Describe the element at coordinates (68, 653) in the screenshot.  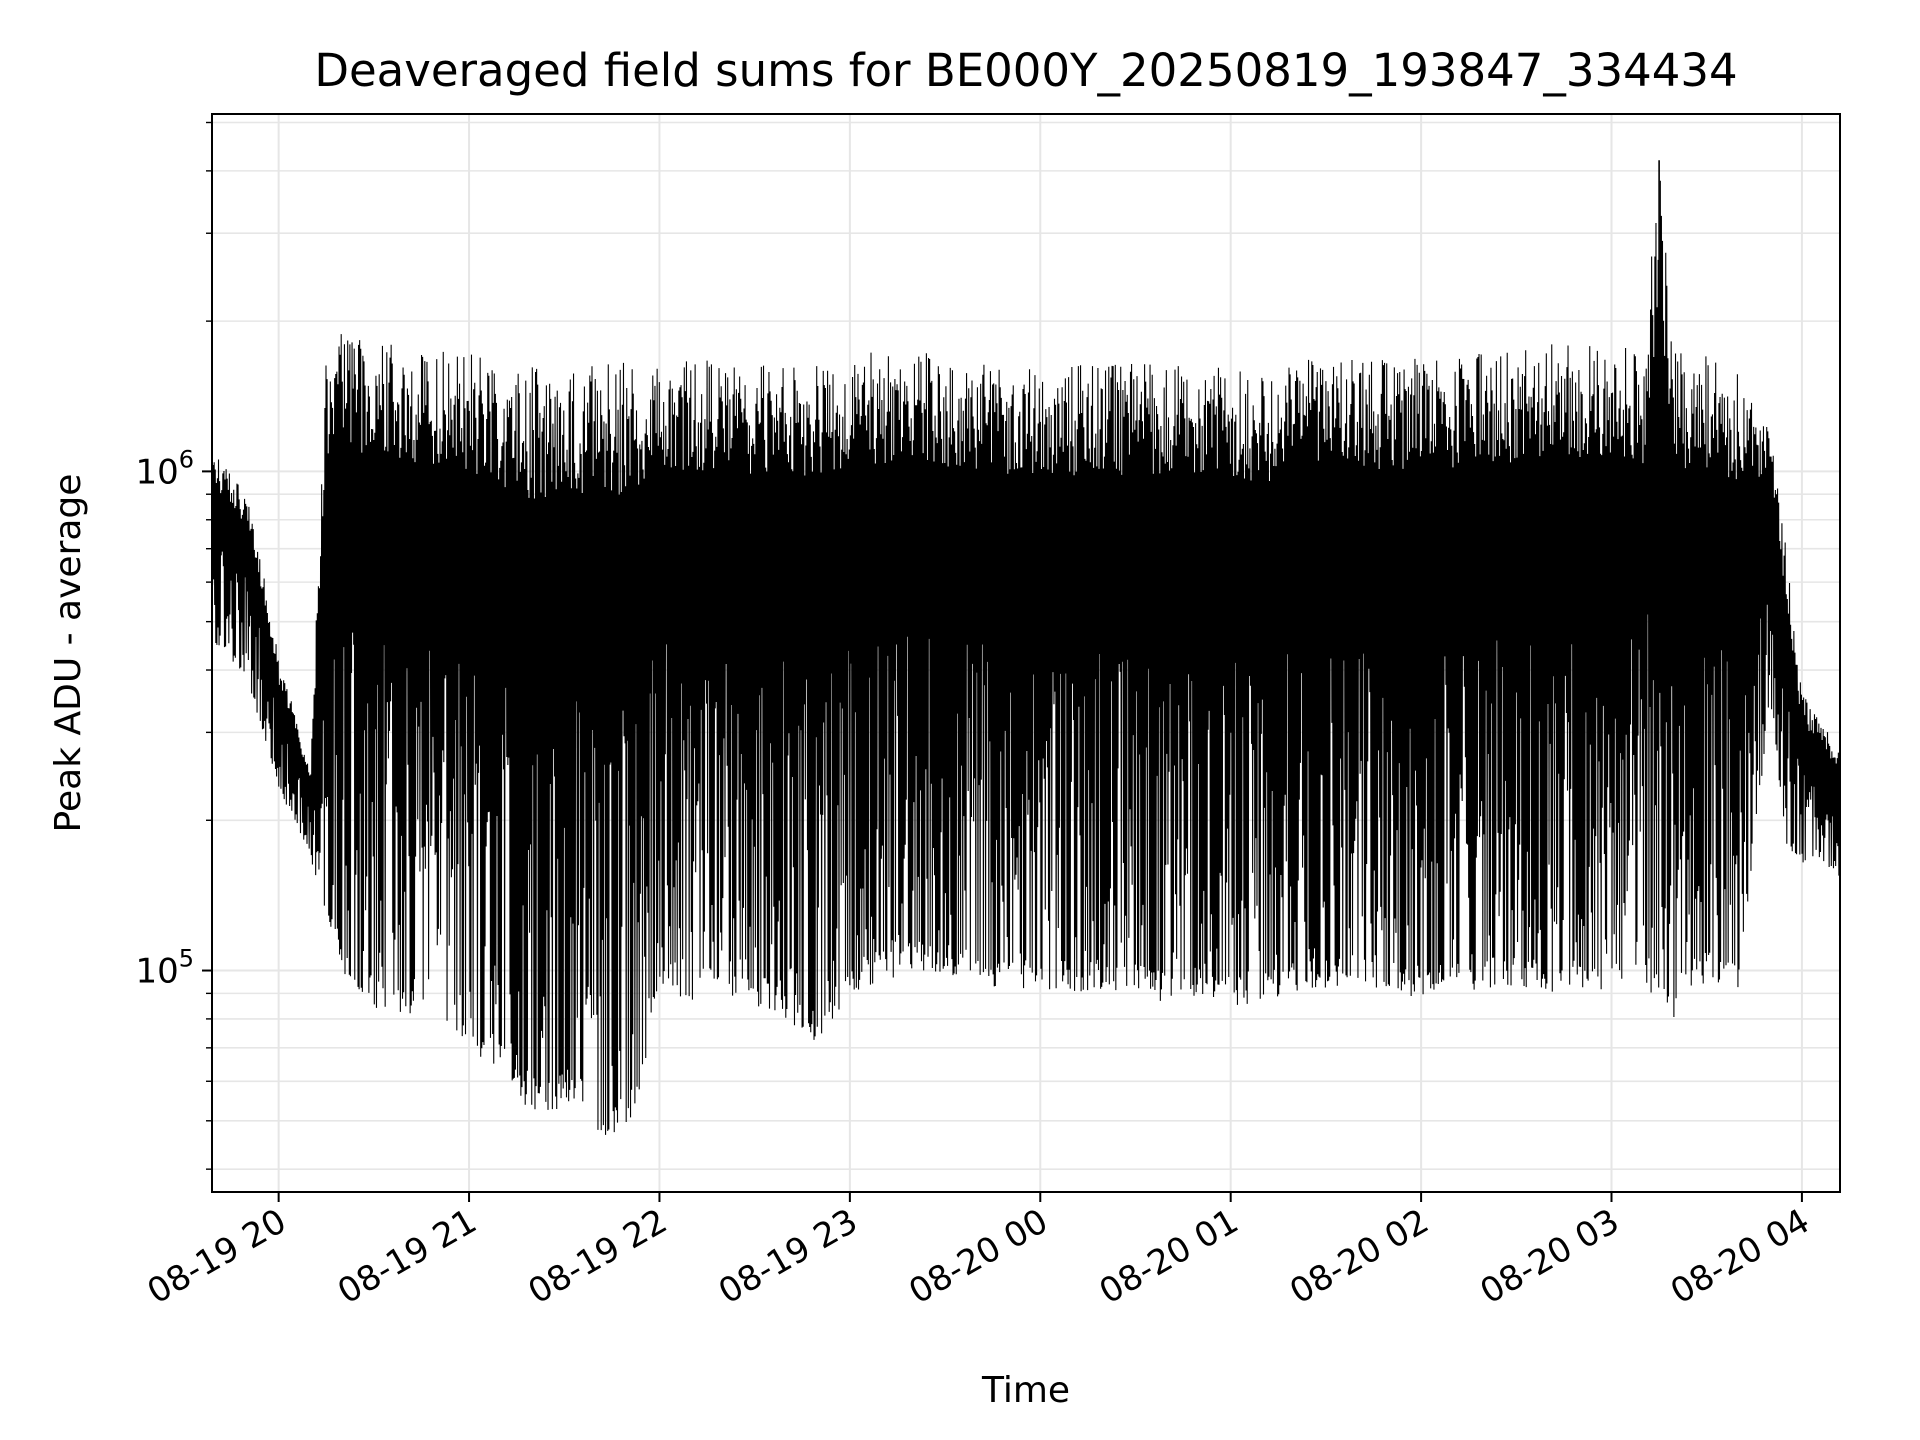
I see `y-axis-label: Peak ADU - average` at that location.